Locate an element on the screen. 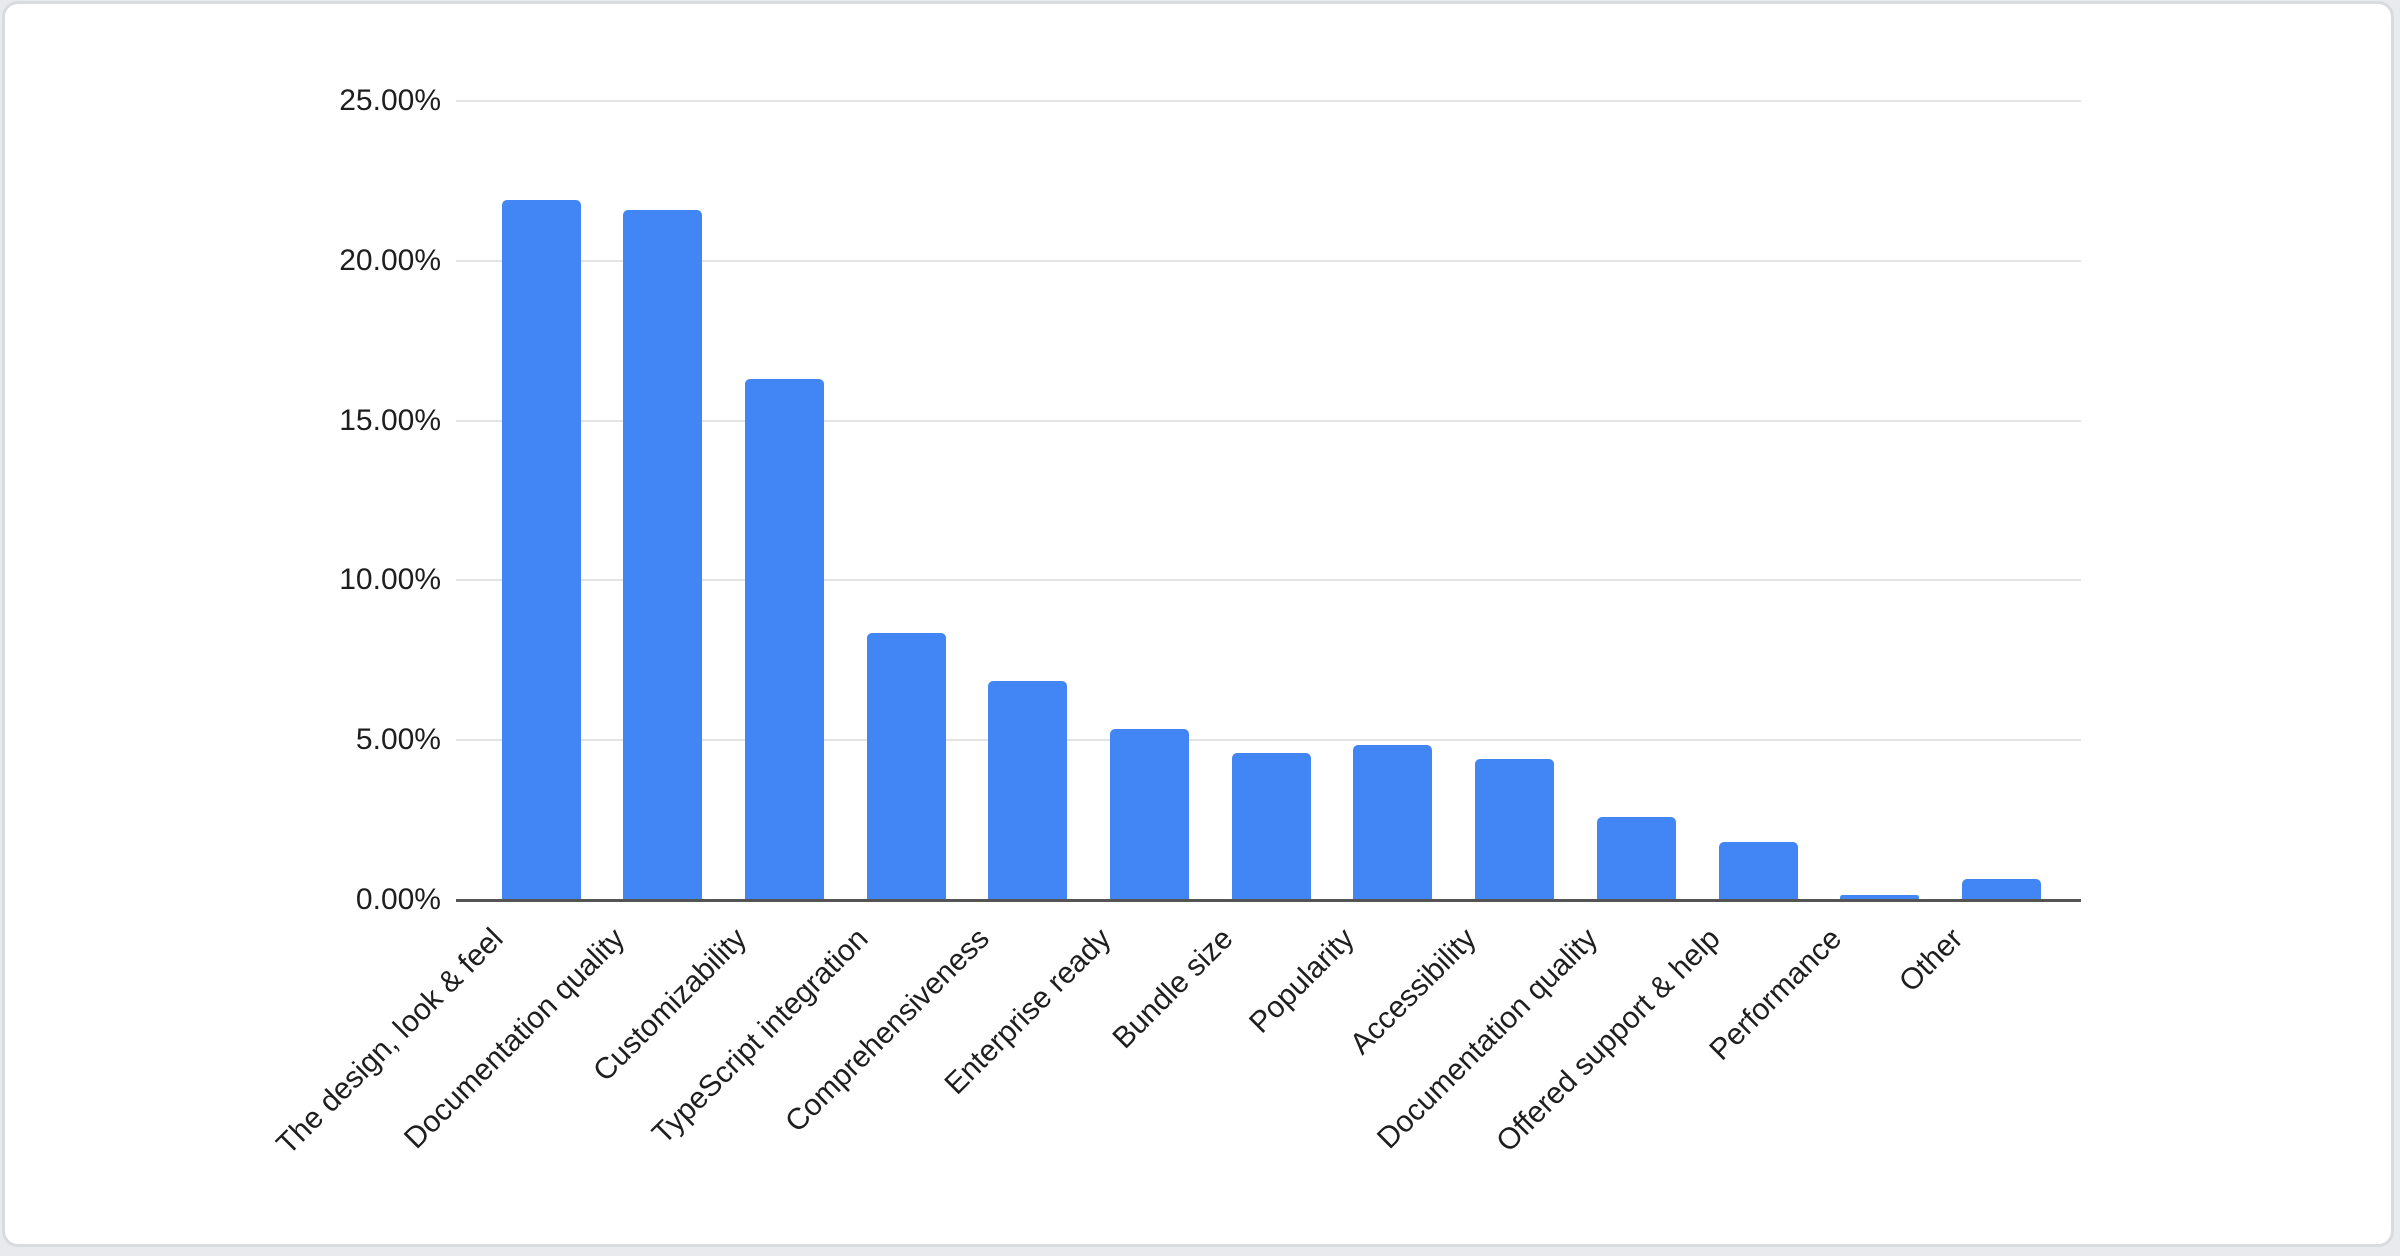  x-axis-tick-label: Other is located at coordinates (1931, 960).